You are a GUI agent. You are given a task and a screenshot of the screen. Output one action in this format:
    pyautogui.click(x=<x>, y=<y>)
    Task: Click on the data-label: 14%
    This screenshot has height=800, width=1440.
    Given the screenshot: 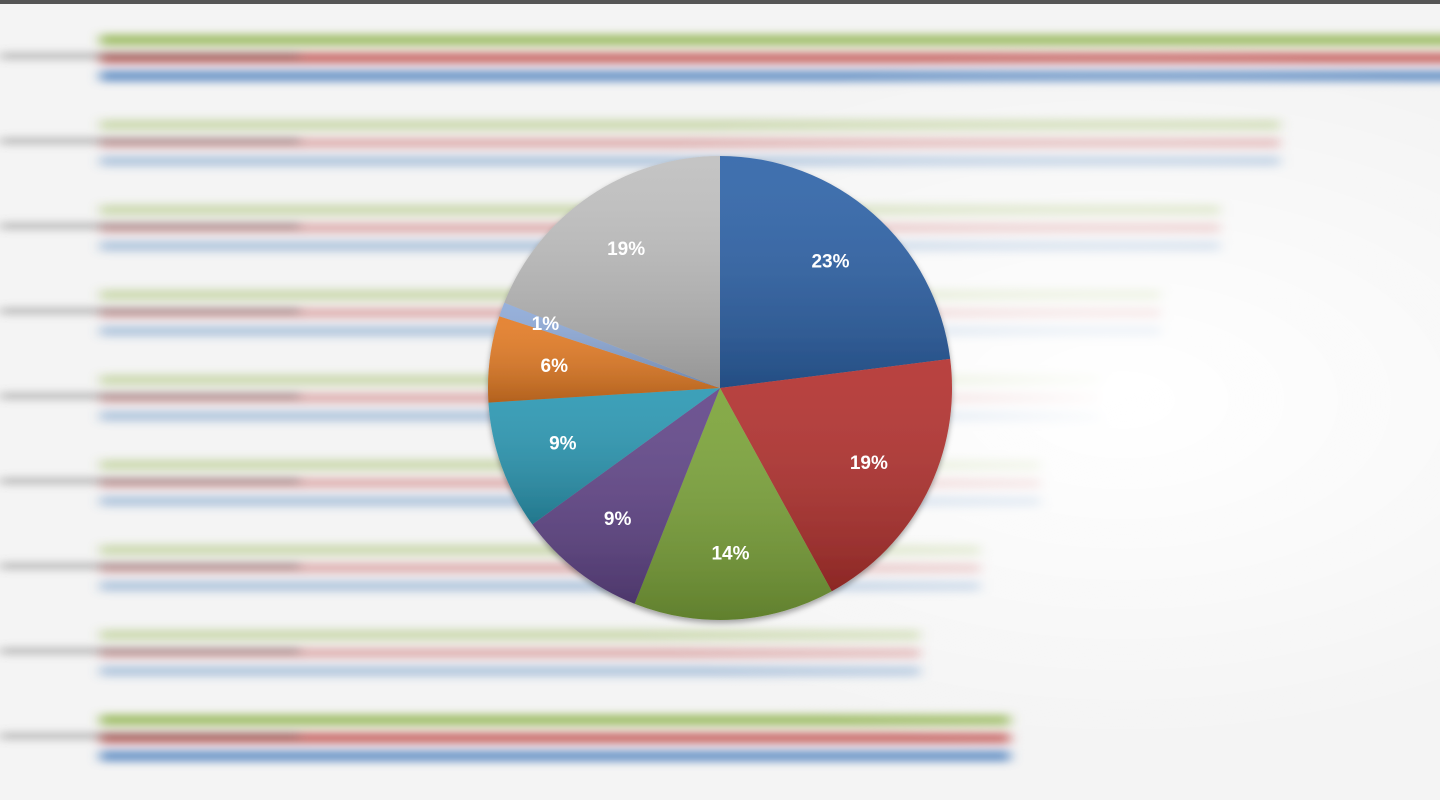 What is the action you would take?
    pyautogui.click(x=730, y=554)
    